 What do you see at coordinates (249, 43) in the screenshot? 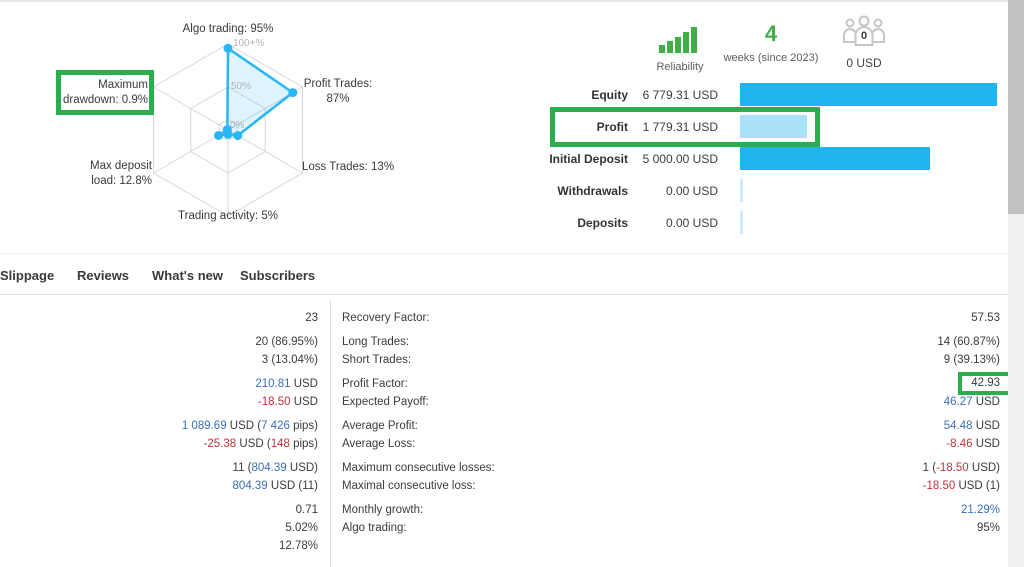
I see `radar-ring-label-100: 100+%` at bounding box center [249, 43].